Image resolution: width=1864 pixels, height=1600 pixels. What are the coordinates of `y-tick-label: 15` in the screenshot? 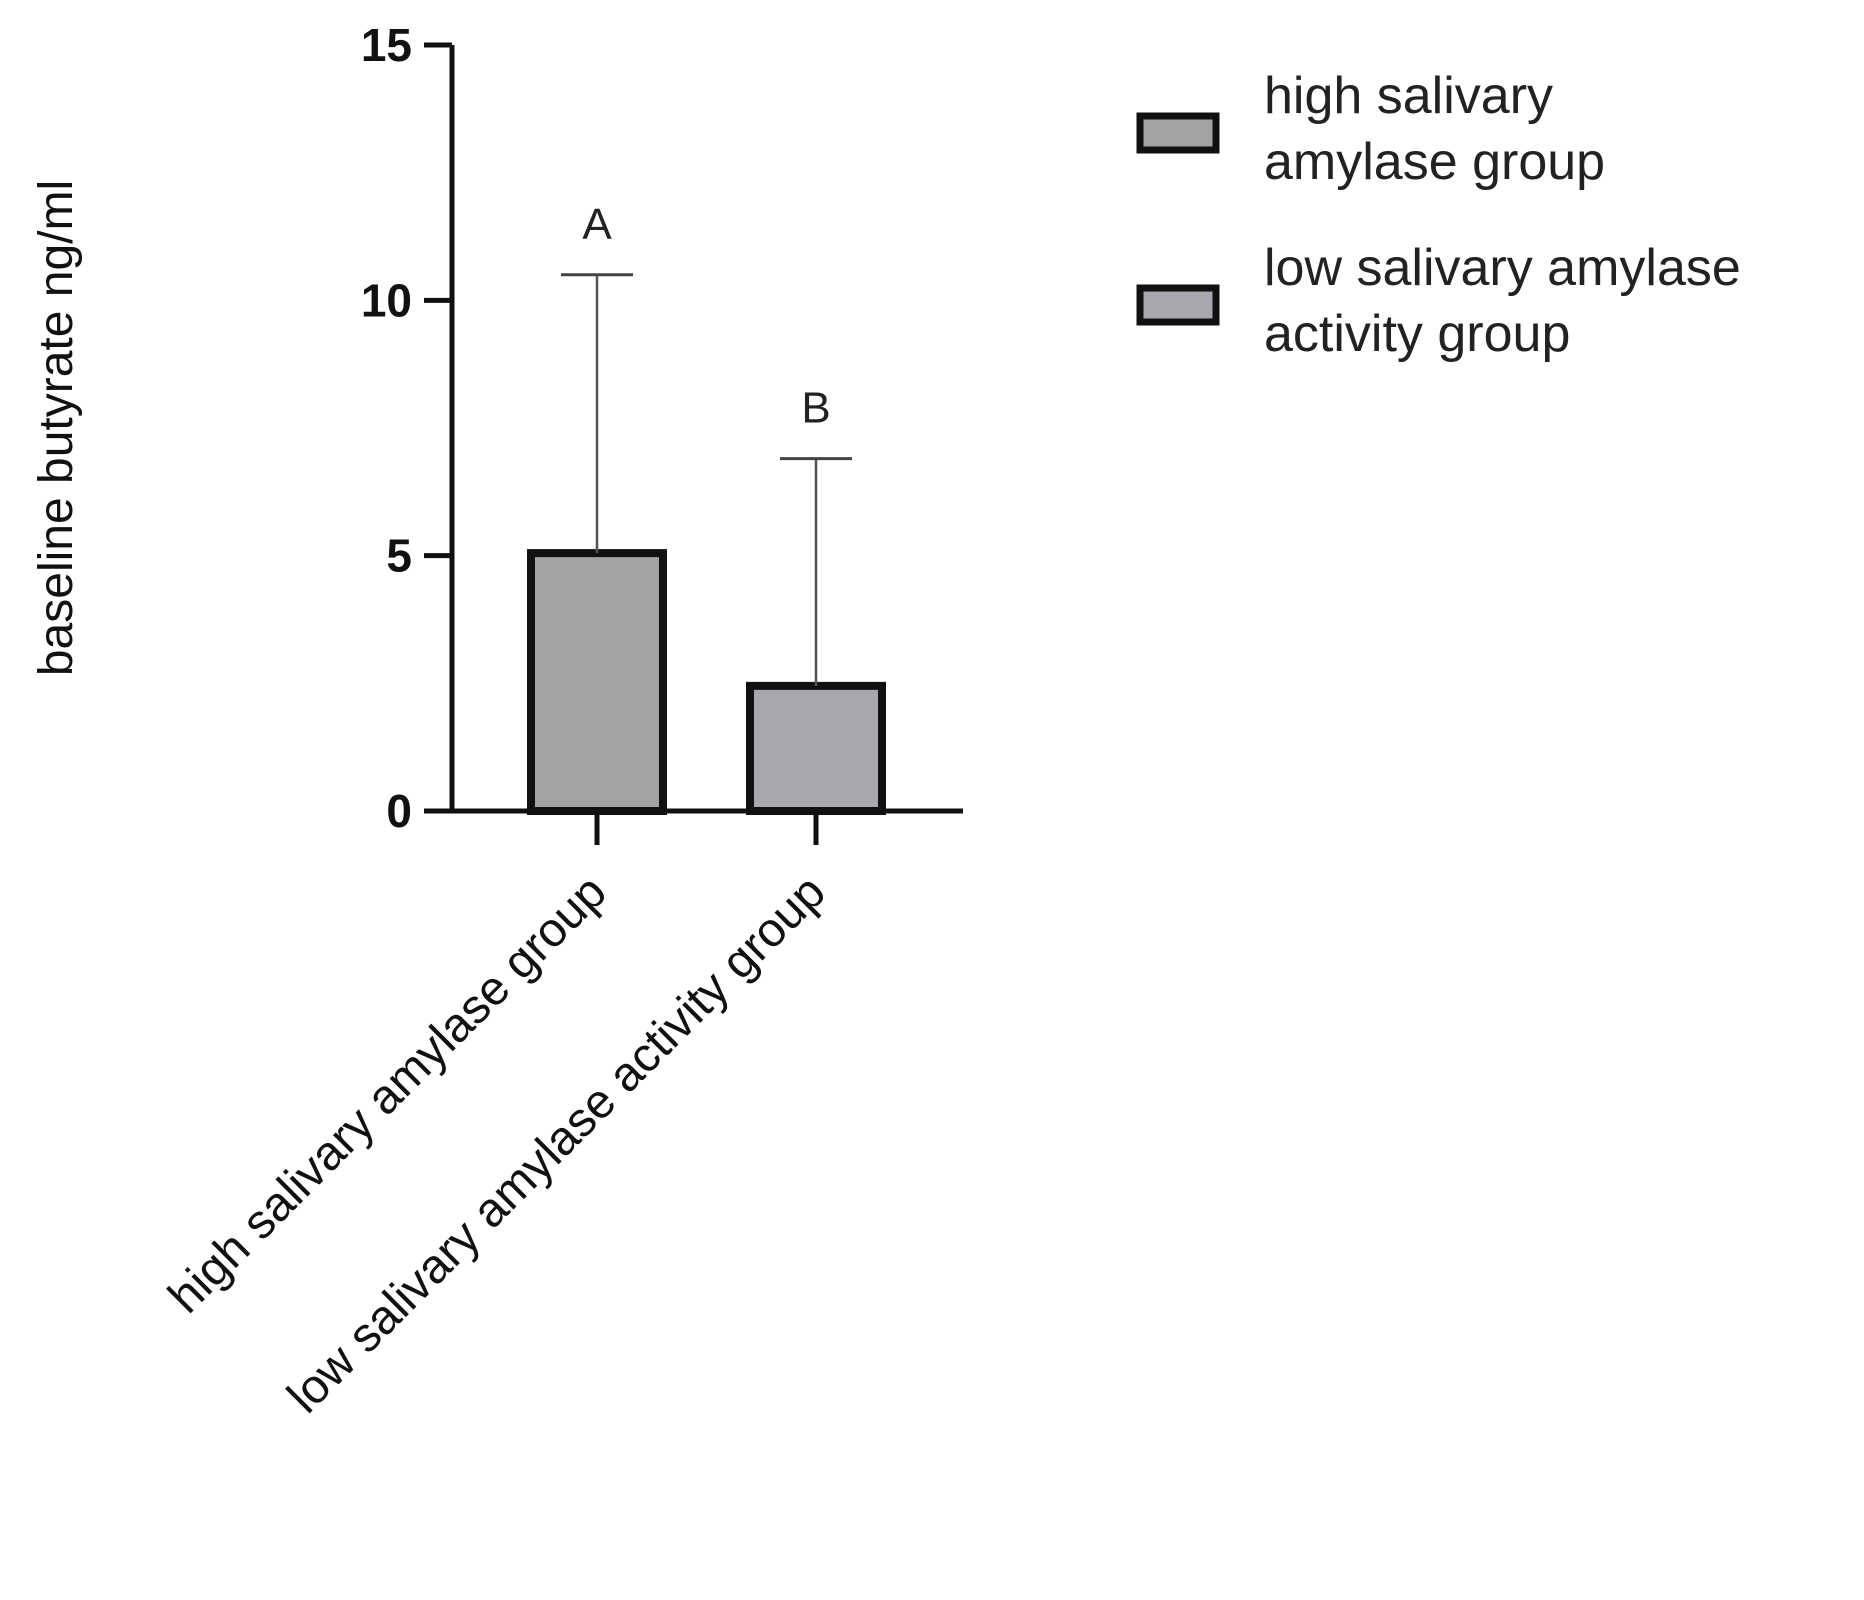 It's located at (386, 45).